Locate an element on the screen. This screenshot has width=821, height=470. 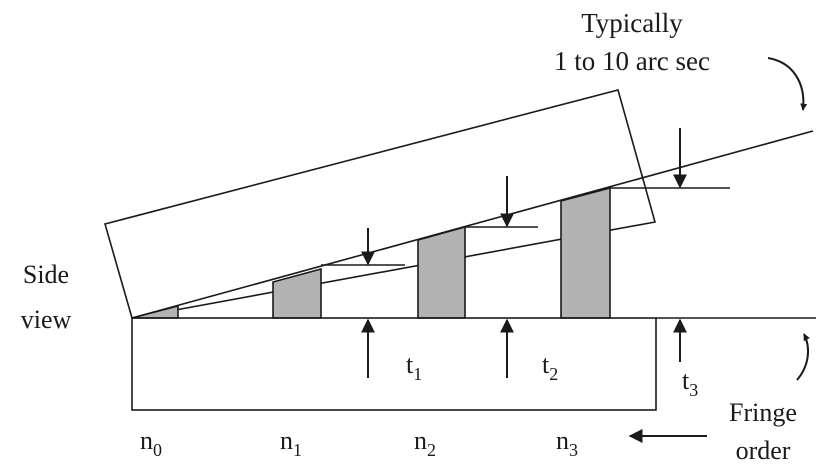
angle-label-line2: 1 to 10 arc sec is located at coordinates (632, 61).